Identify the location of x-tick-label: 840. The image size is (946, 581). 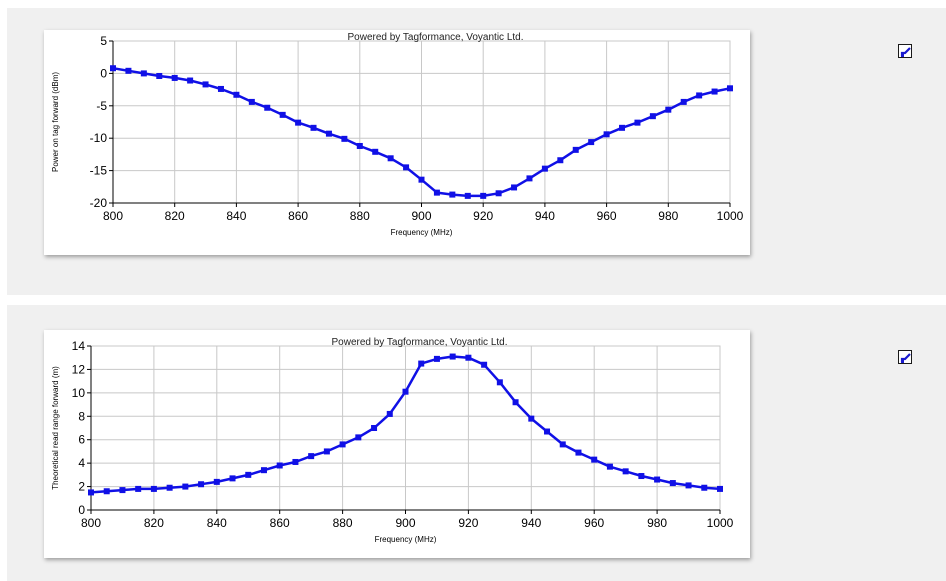
(236, 216).